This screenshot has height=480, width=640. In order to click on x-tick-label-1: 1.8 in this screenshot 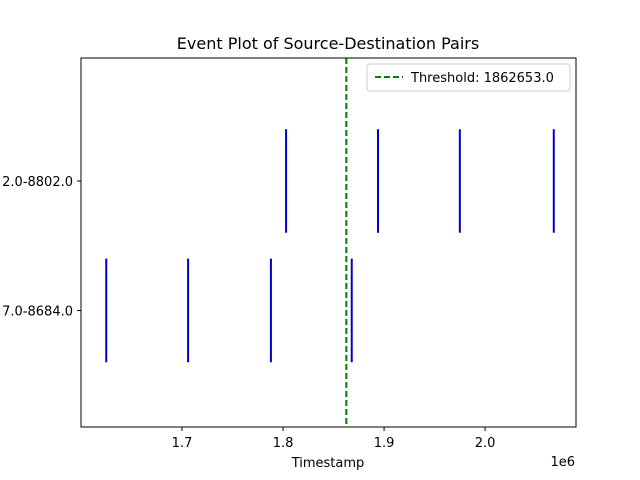, I will do `click(283, 443)`.